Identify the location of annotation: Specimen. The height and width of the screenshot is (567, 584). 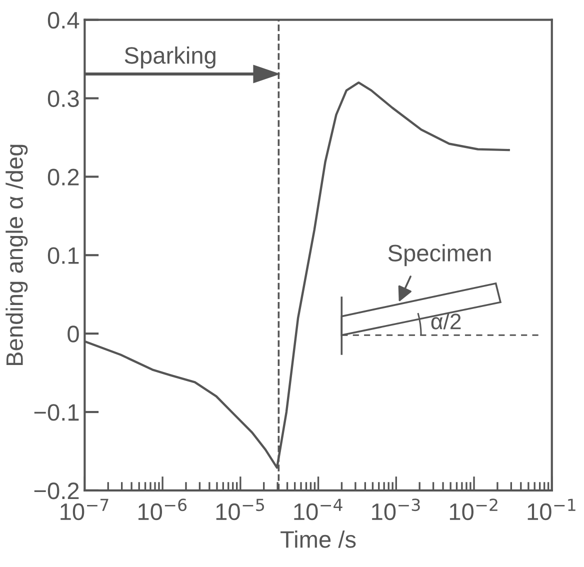
(439, 255).